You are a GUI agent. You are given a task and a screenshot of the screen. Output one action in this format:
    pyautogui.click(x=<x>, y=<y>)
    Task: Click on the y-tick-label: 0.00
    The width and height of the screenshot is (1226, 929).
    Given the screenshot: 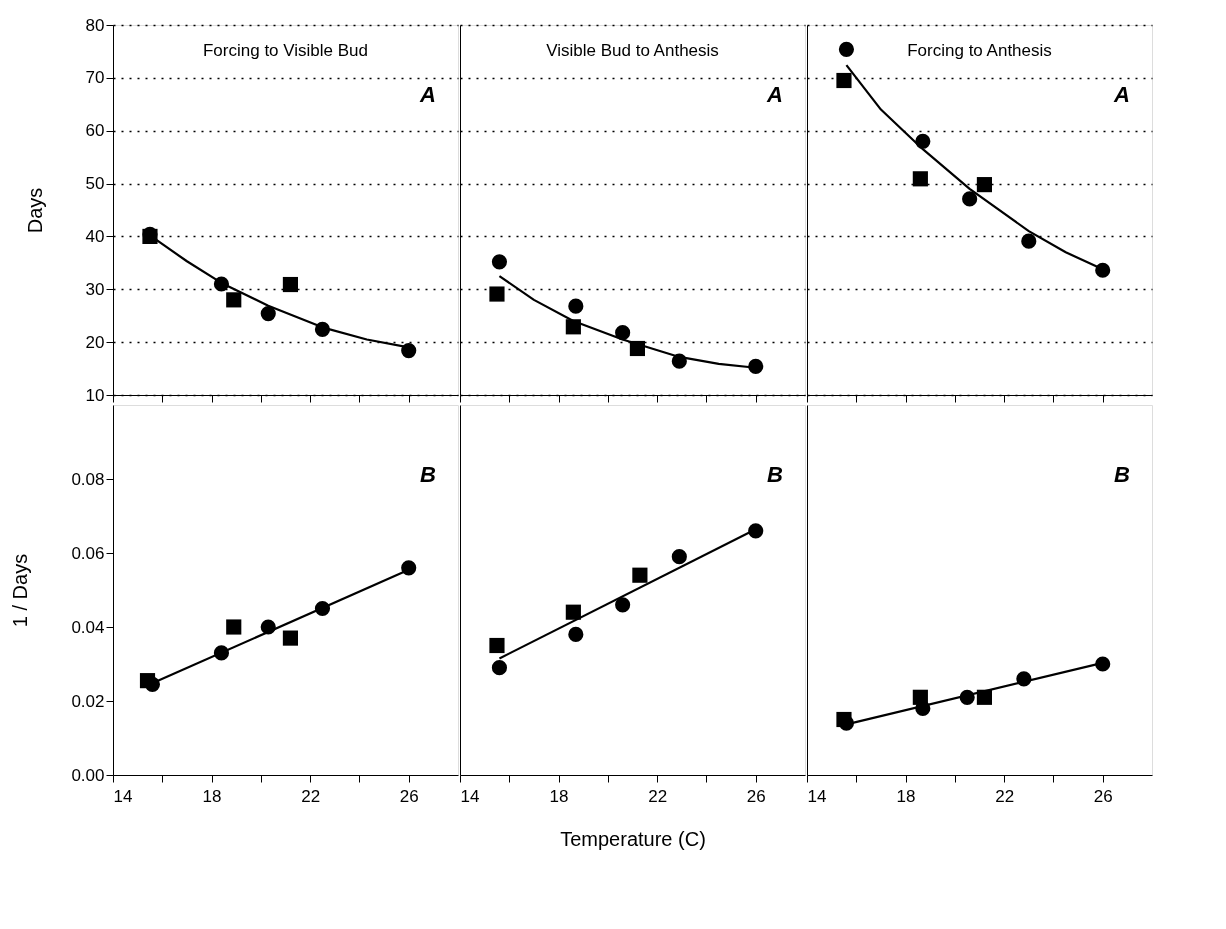 What is the action you would take?
    pyautogui.click(x=88, y=775)
    